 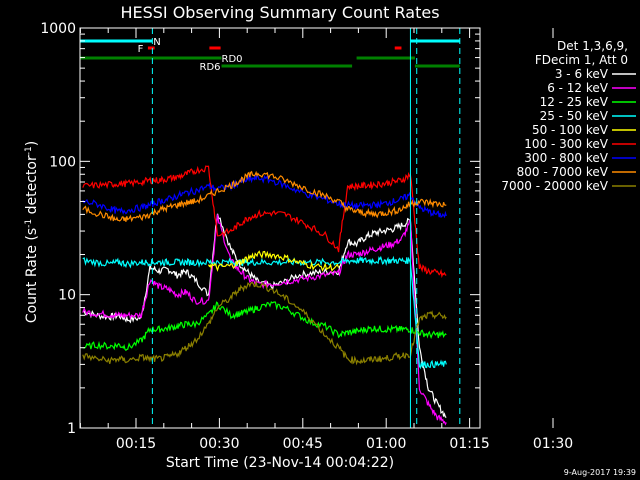 I want to click on x-tick-label-2: 00:45, so click(x=303, y=444).